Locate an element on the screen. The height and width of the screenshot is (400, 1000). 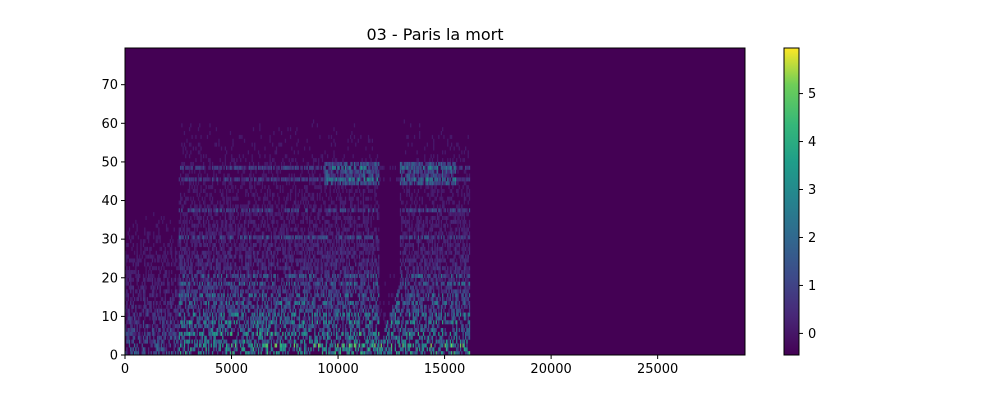
chart-title: 03 - Paris la mort is located at coordinates (434, 34).